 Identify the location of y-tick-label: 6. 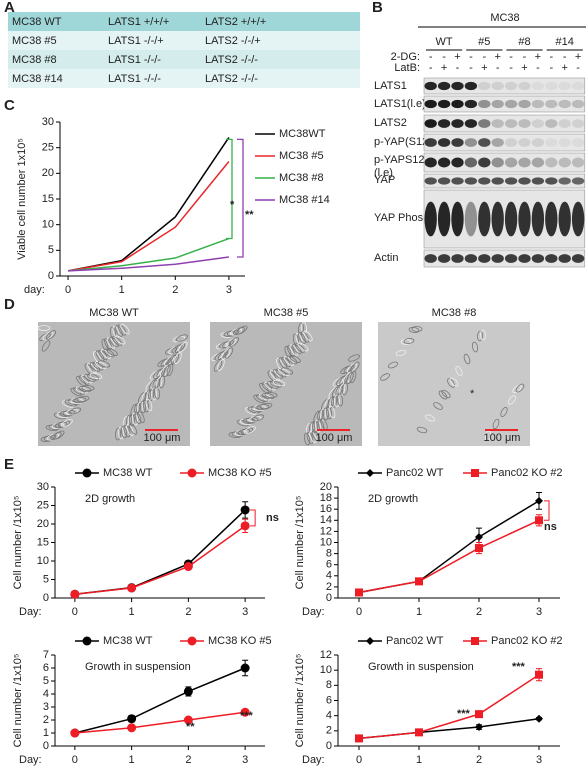
(329, 700).